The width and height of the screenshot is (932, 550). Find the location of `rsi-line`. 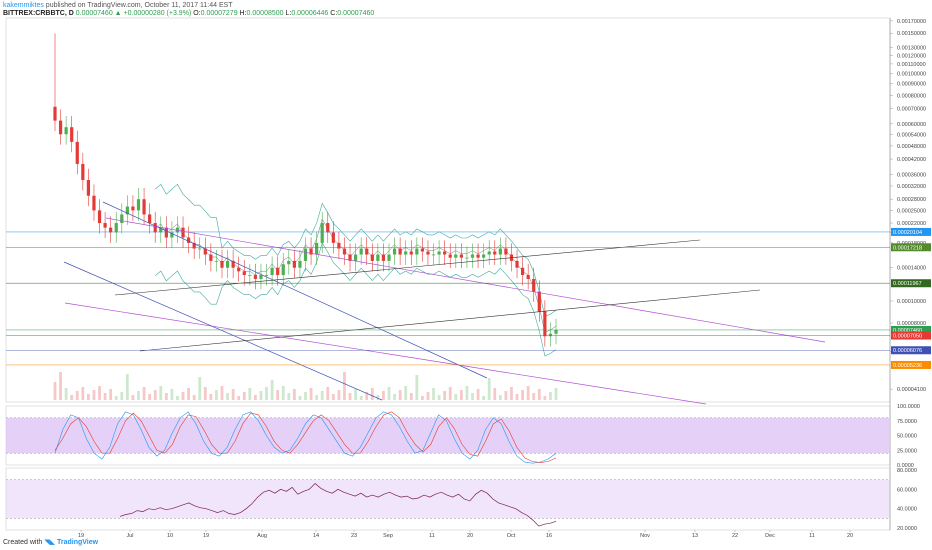

rsi-line is located at coordinates (338, 505).